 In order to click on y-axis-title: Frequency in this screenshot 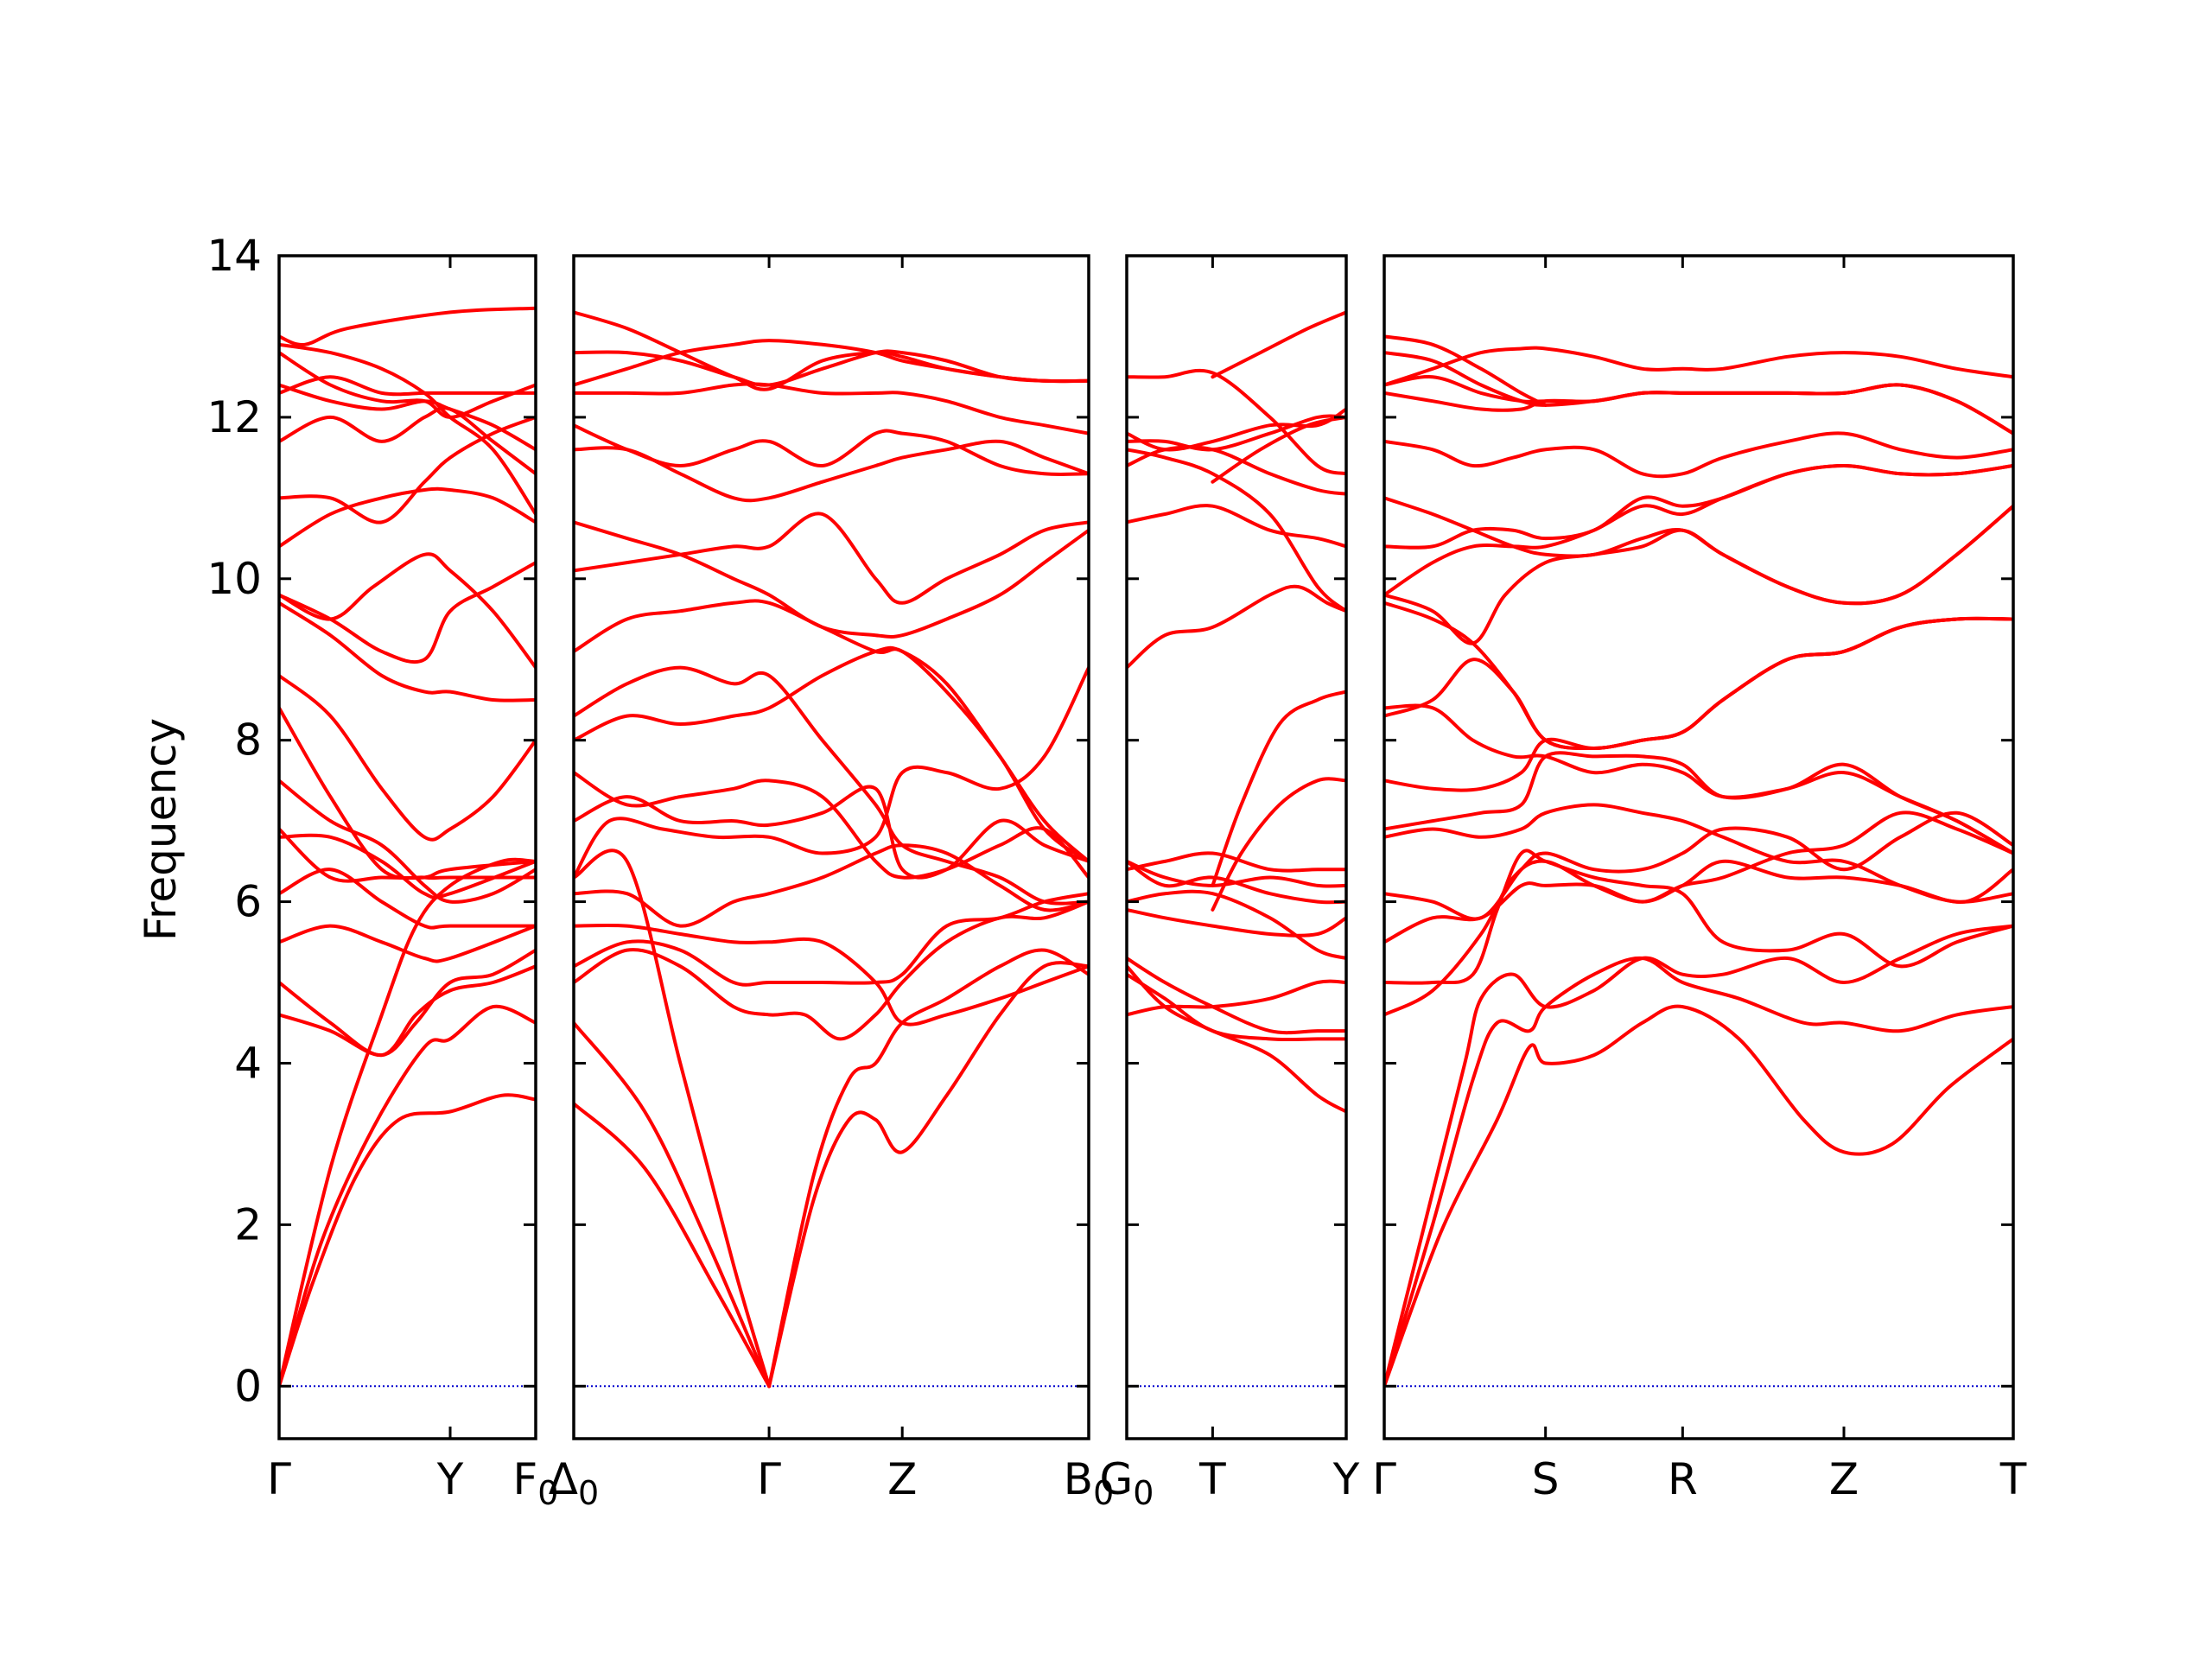, I will do `click(161, 829)`.